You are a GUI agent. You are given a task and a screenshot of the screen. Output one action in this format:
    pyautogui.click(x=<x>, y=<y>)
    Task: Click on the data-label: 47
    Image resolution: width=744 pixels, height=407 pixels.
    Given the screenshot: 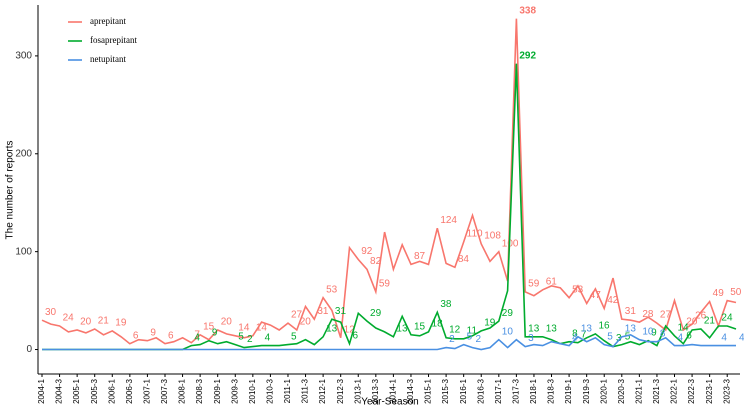 What is the action you would take?
    pyautogui.click(x=596, y=295)
    